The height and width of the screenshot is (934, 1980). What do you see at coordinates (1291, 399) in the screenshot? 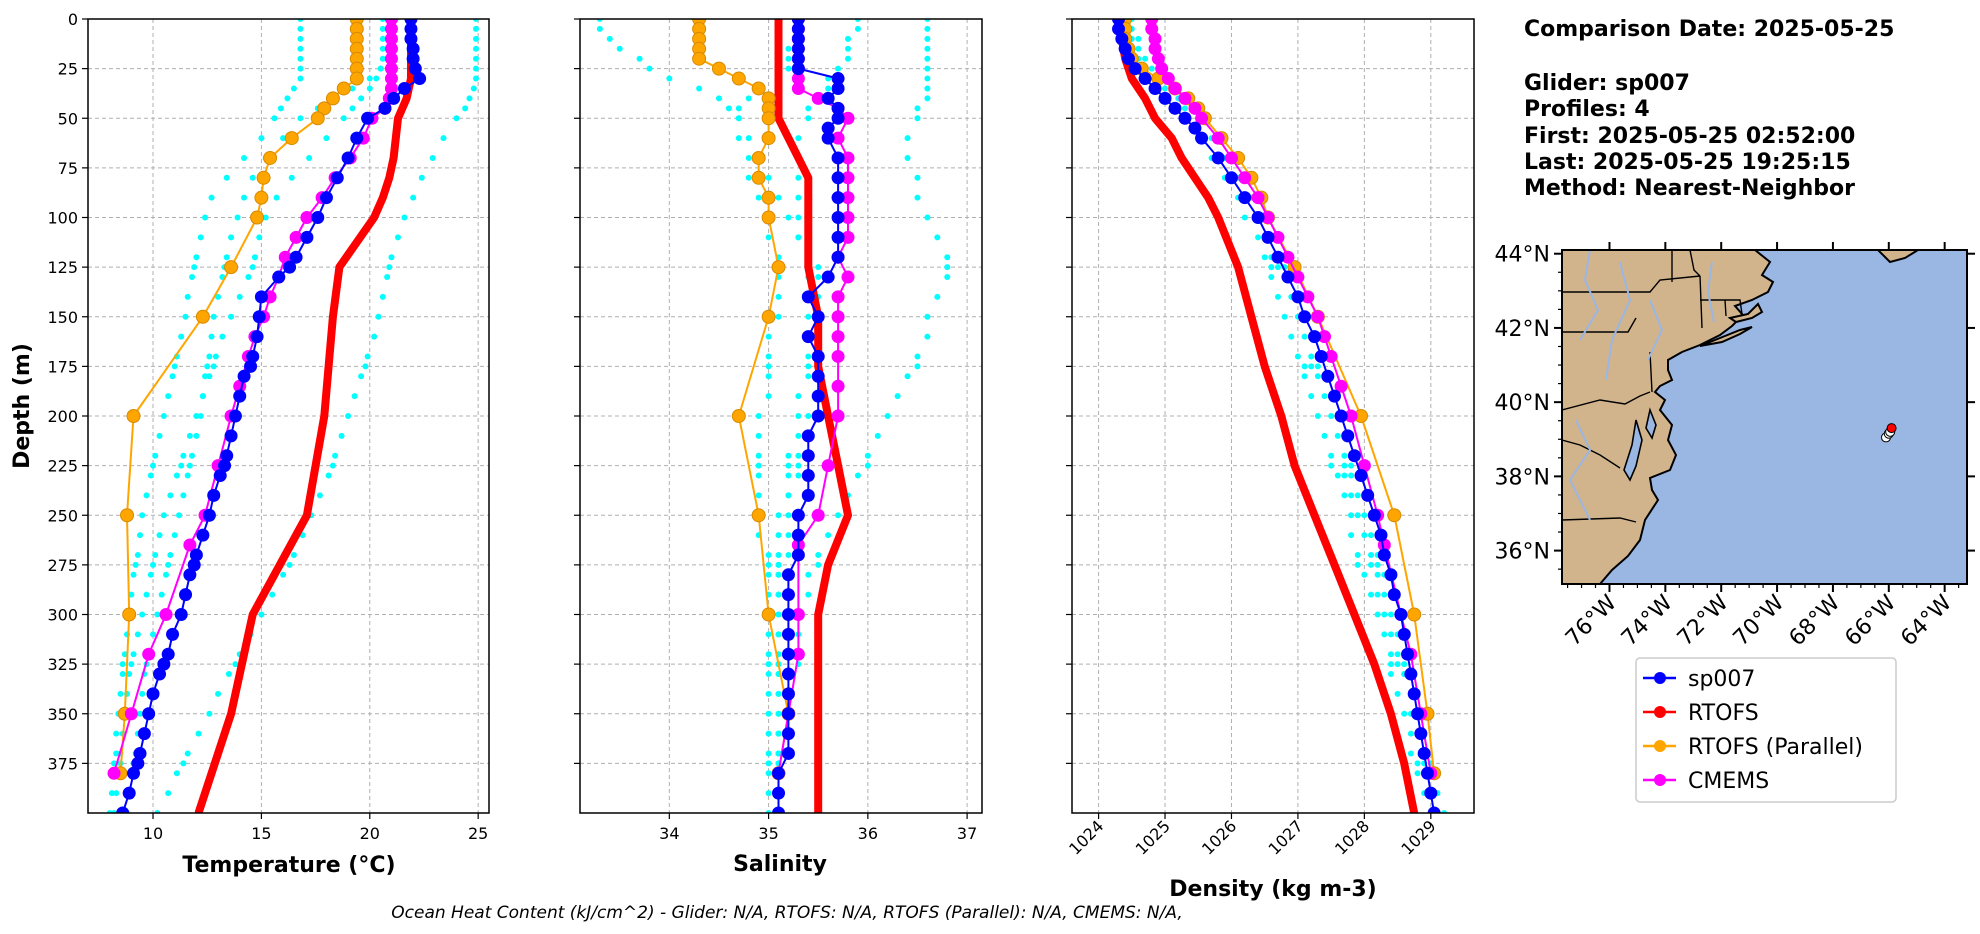
I see `density-series-cmems` at bounding box center [1291, 399].